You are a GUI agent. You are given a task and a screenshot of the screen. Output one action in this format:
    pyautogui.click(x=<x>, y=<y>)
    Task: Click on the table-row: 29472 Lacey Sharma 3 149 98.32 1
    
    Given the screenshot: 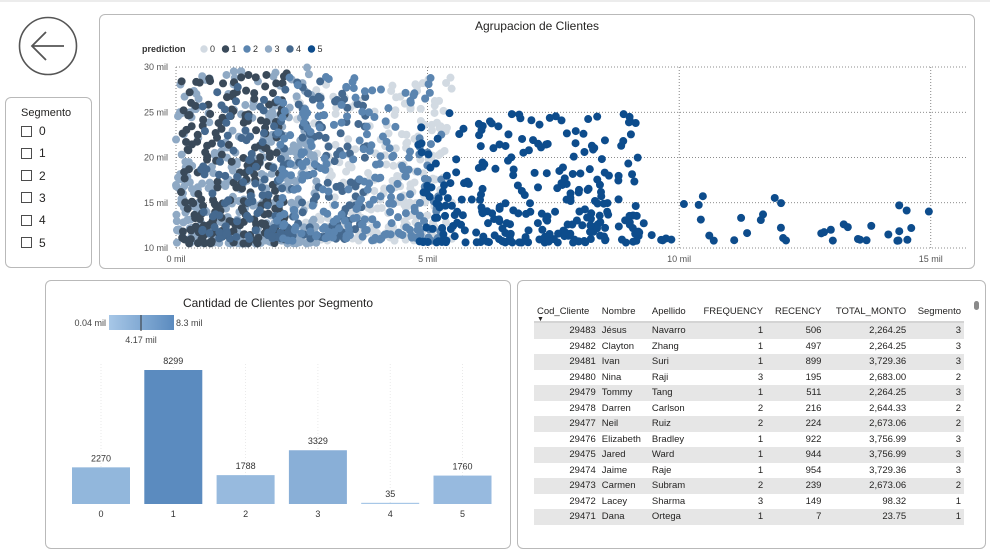 What is the action you would take?
    pyautogui.click(x=749, y=502)
    